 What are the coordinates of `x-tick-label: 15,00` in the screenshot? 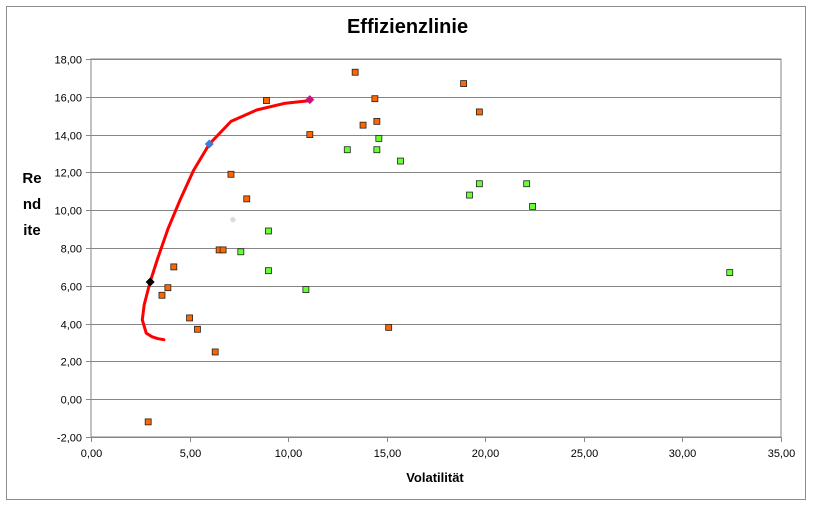 It's located at (388, 454).